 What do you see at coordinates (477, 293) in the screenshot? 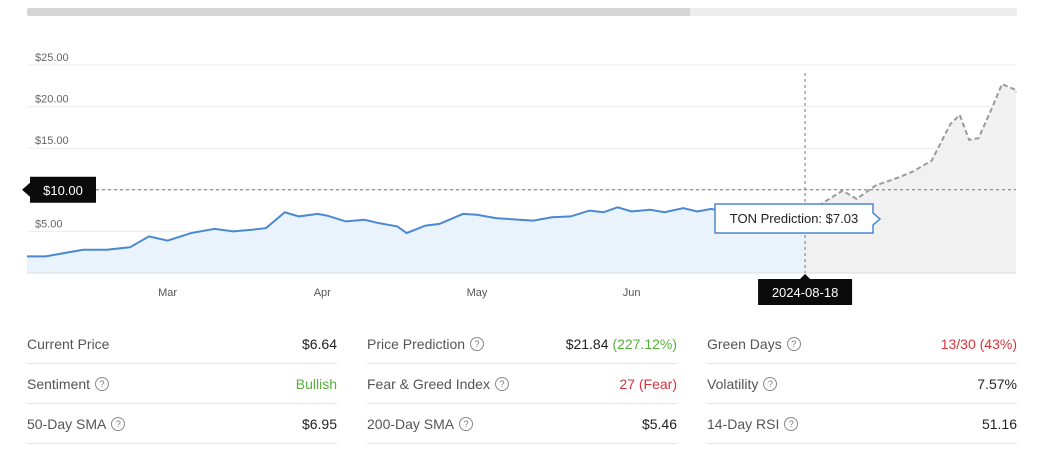
I see `x-tick-label: May` at bounding box center [477, 293].